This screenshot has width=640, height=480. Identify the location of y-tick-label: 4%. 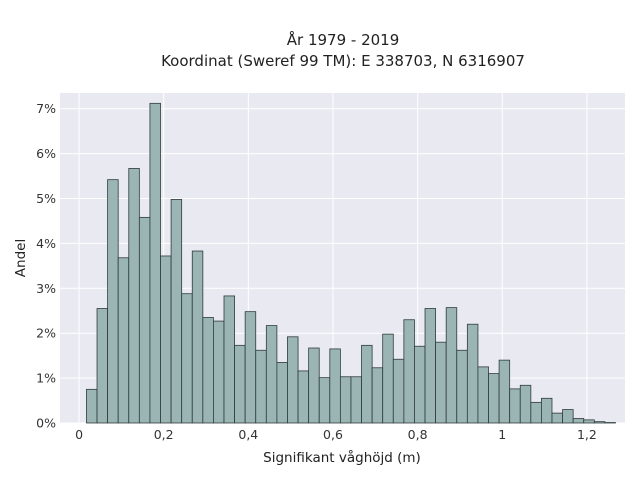
(46, 243).